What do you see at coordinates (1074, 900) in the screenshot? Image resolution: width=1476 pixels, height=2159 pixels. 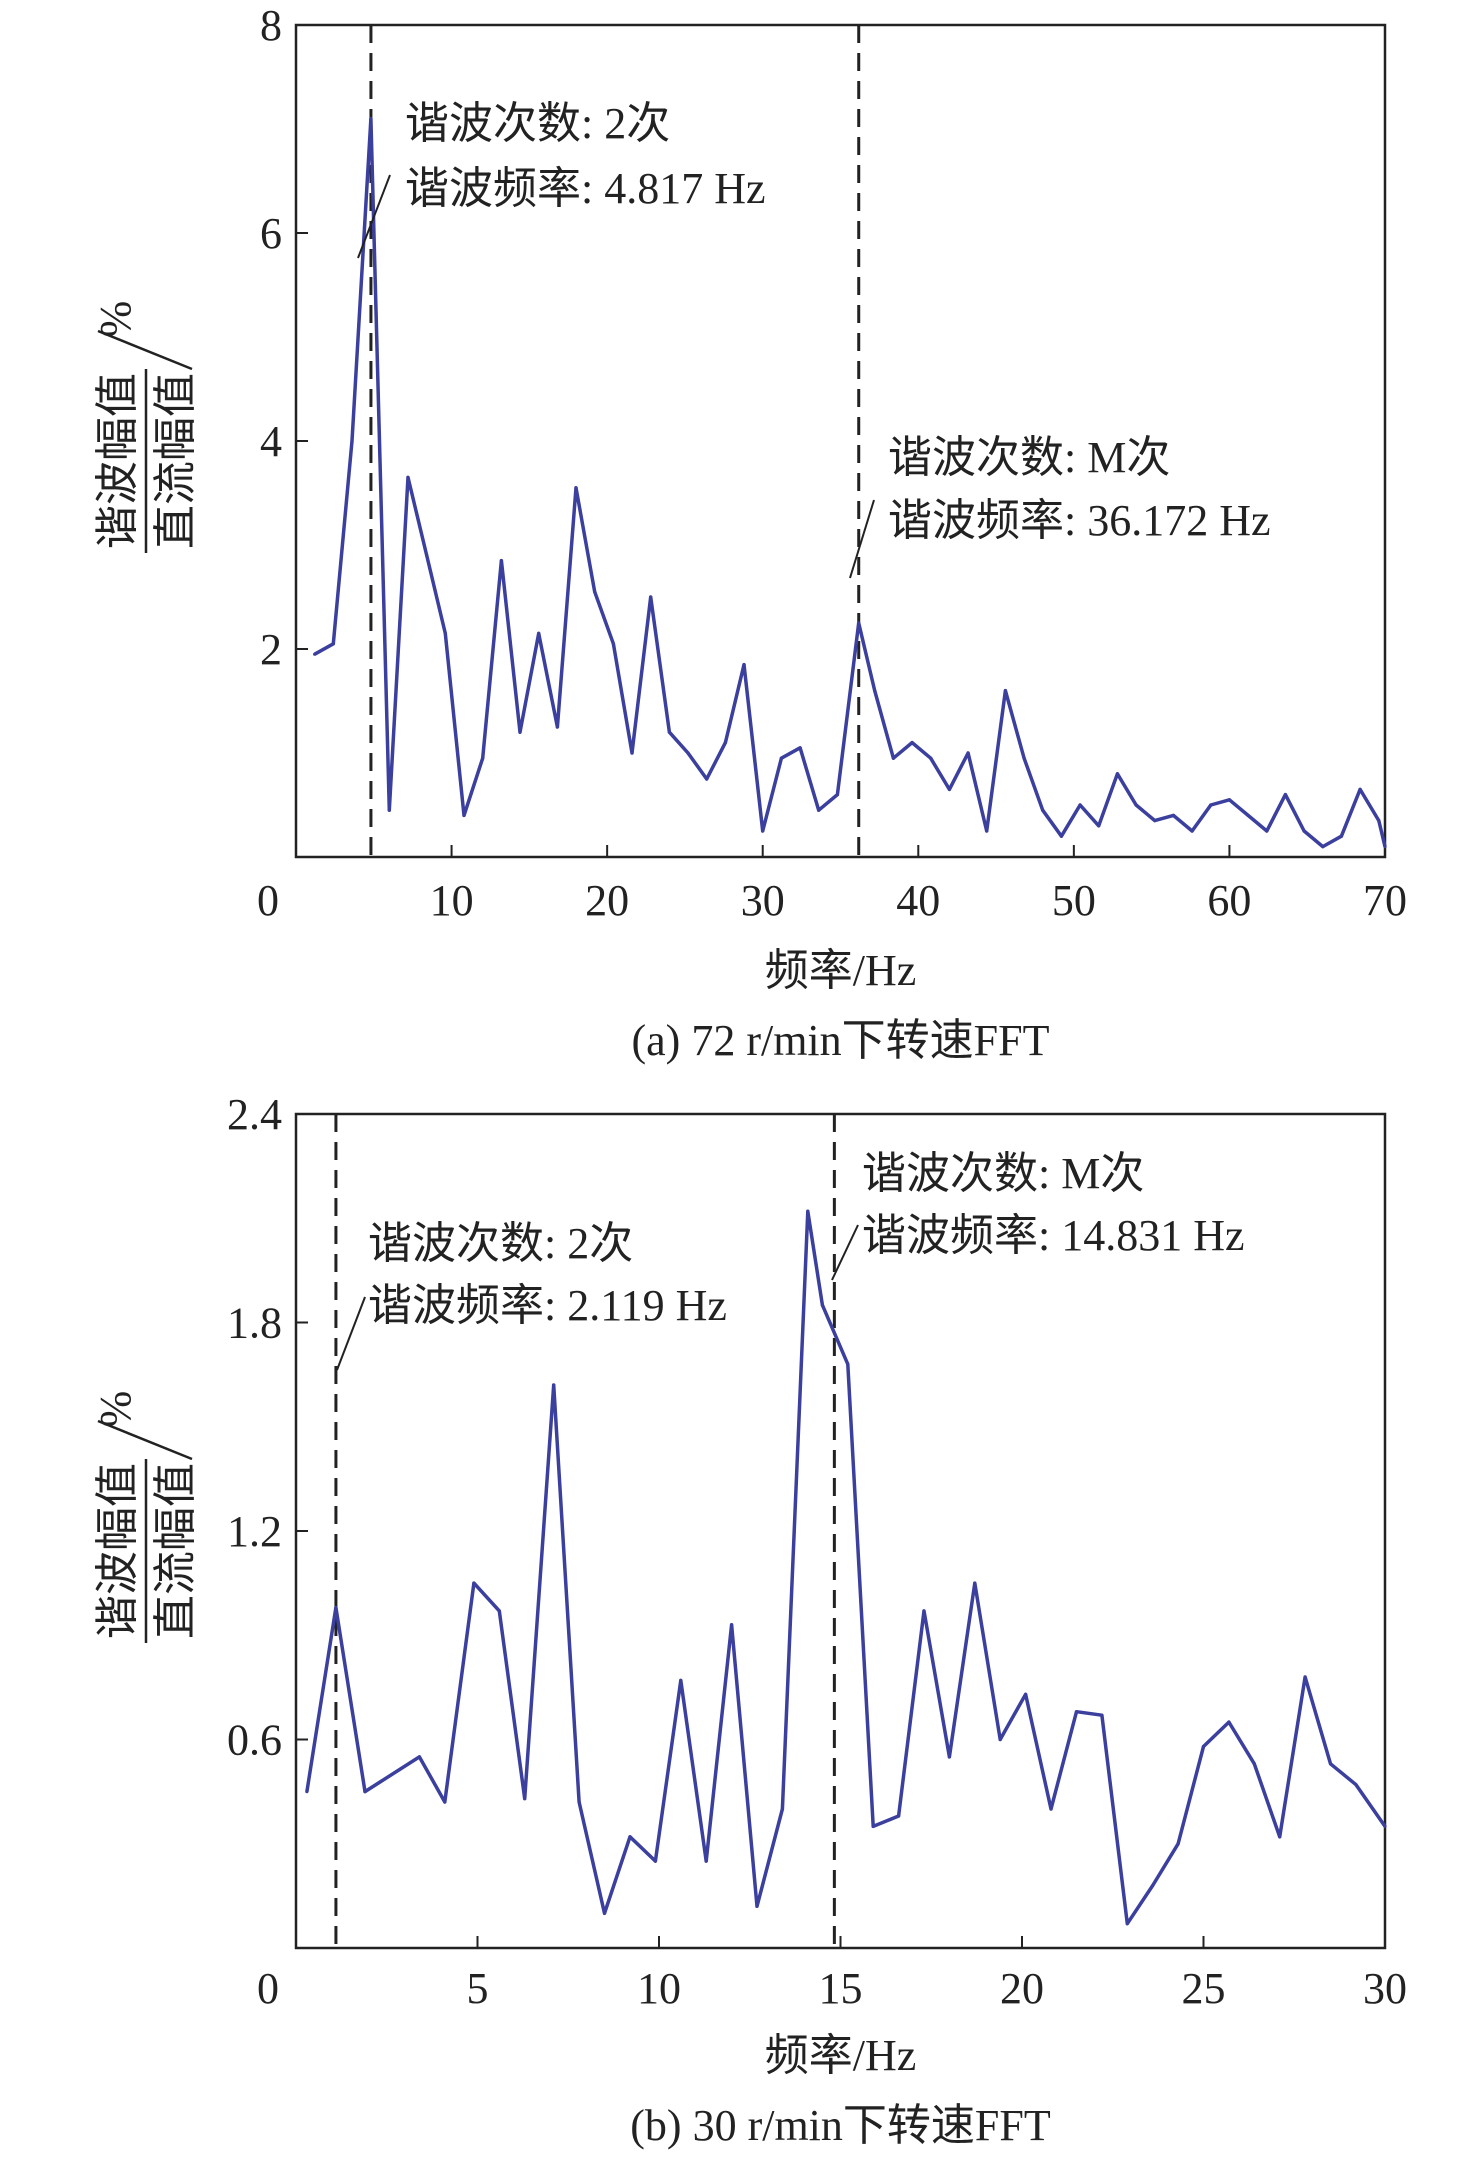 I see `x-tick-label: 50` at bounding box center [1074, 900].